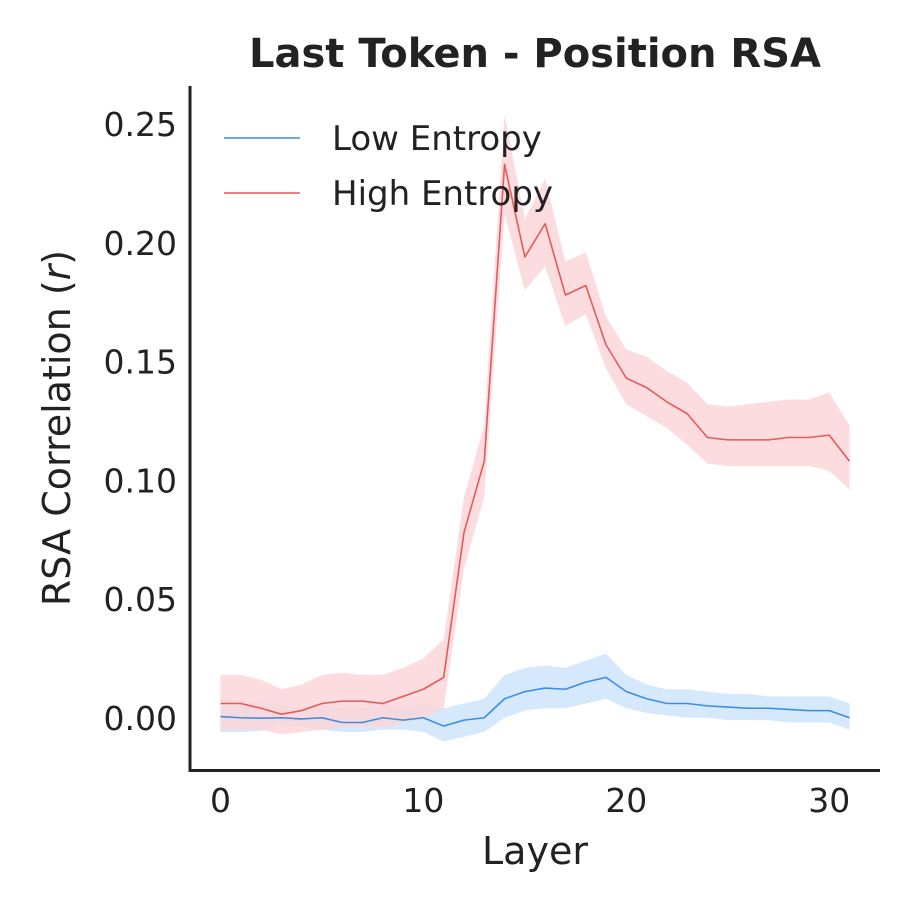 The width and height of the screenshot is (913, 913). What do you see at coordinates (140, 421) in the screenshot?
I see `y-axis-ticks: 0.00 0.05 0.10 0.15 0.20 0.25` at bounding box center [140, 421].